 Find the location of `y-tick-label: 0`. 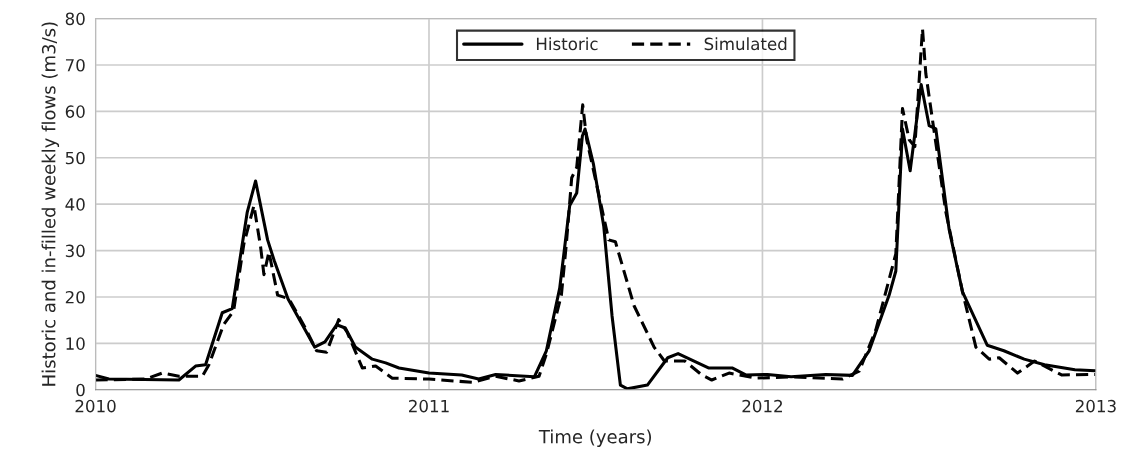

y-tick-label: 0 is located at coordinates (80, 390).